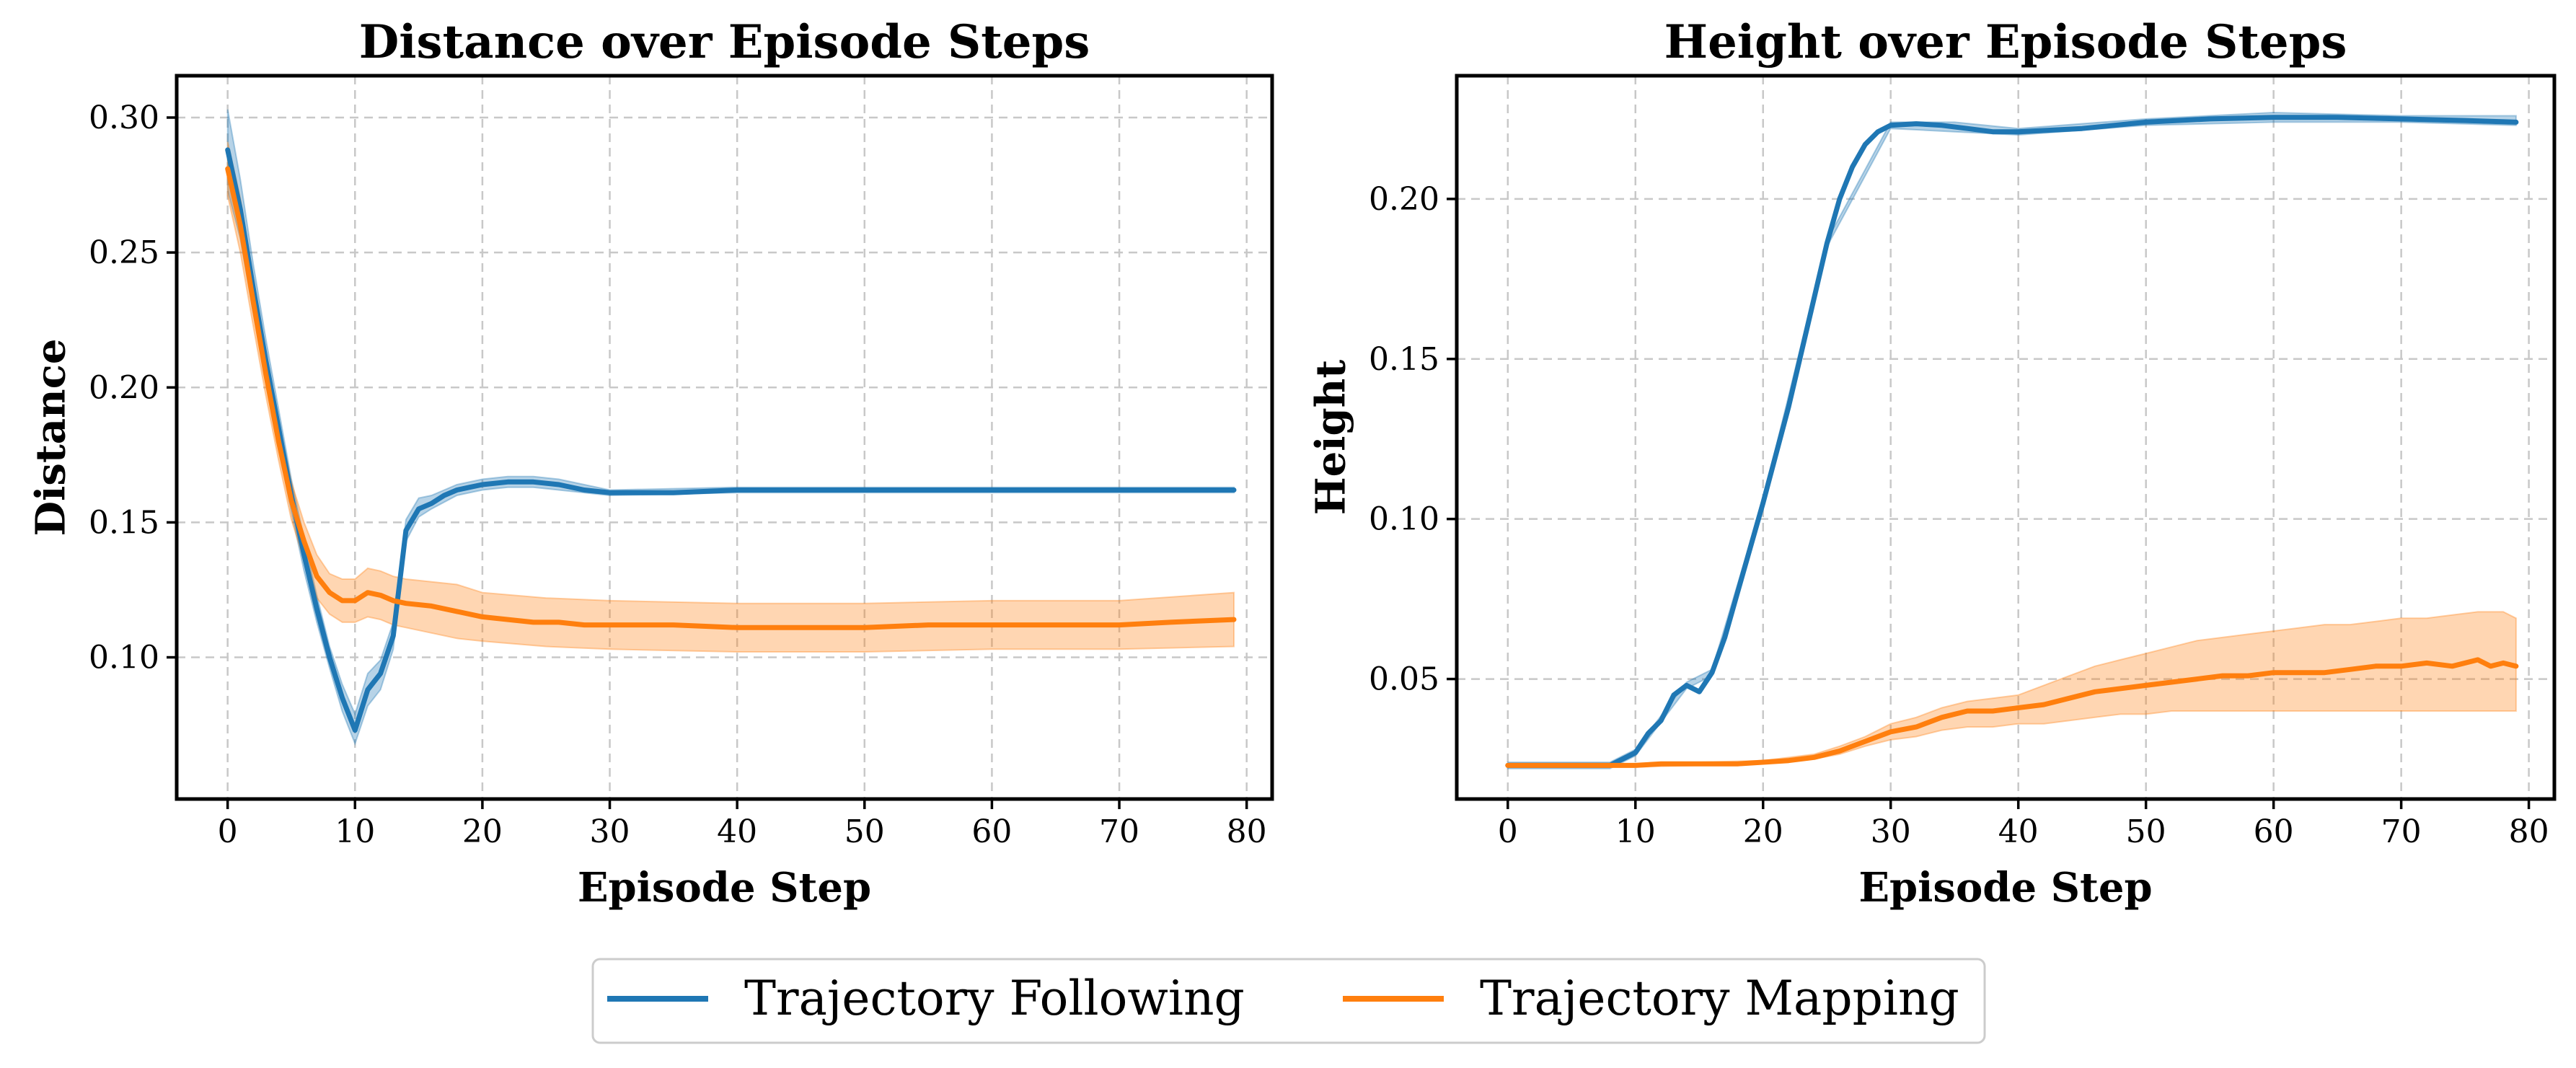  I want to click on distance-y-tick-label-0-15: 0.15, so click(124, 522).